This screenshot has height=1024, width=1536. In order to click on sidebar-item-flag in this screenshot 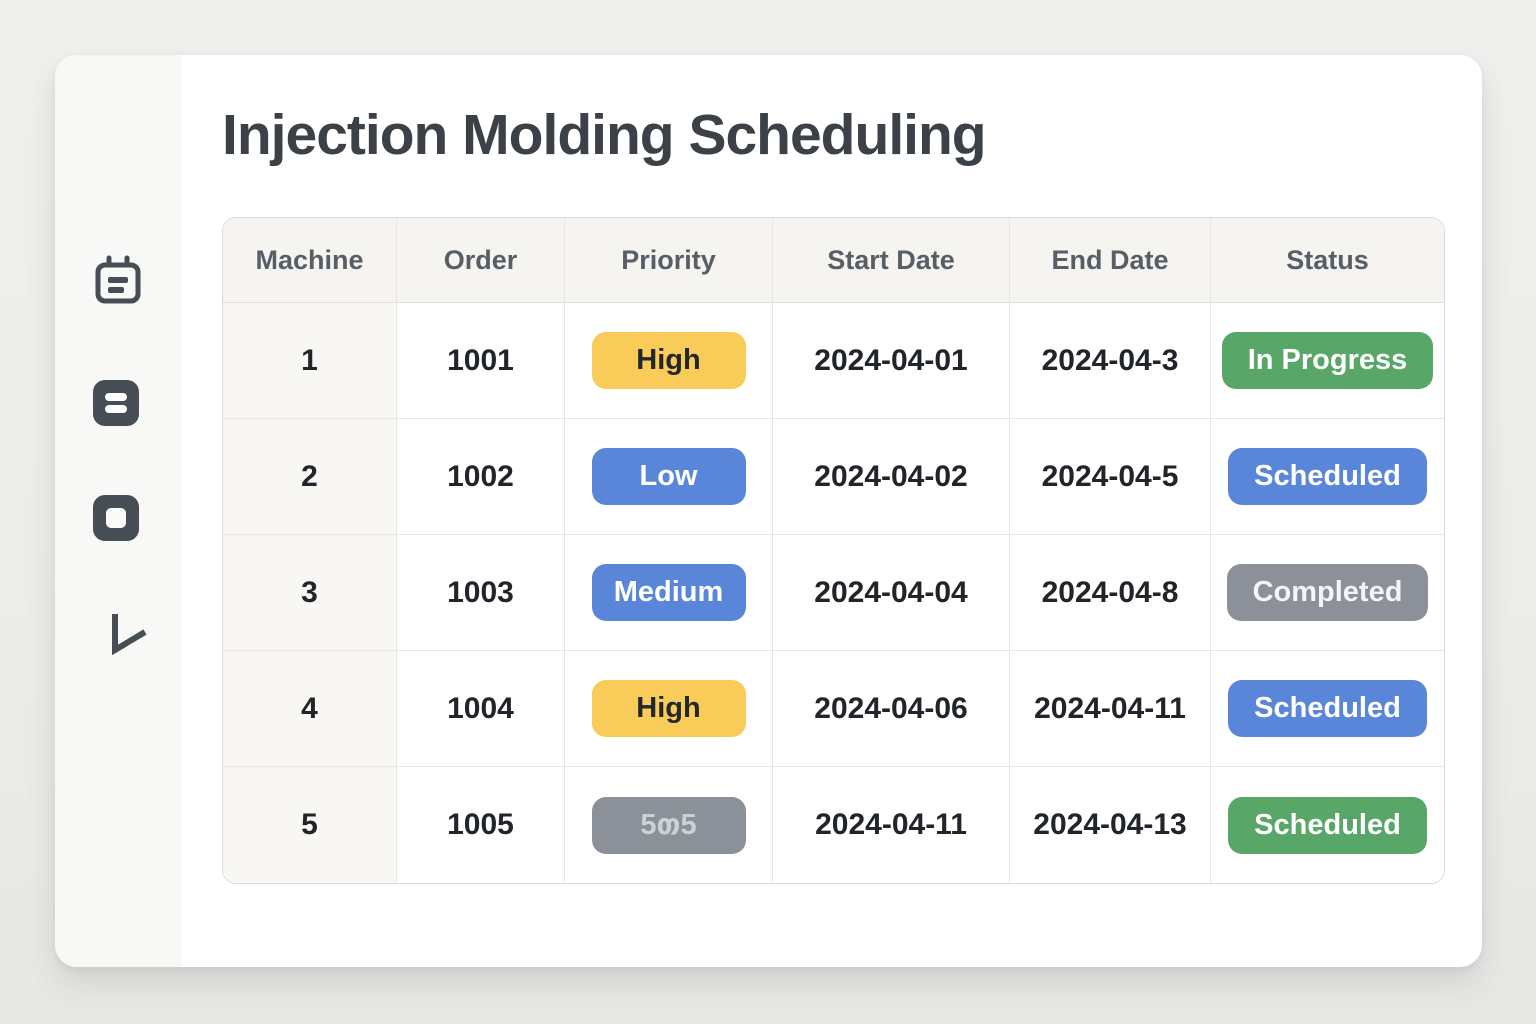, I will do `click(127, 632)`.